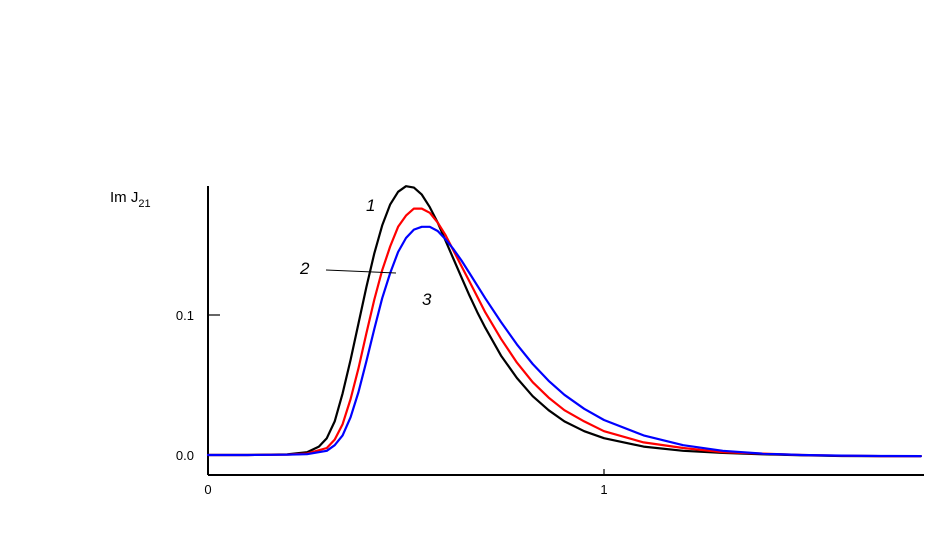 The width and height of the screenshot is (926, 545). What do you see at coordinates (185, 315) in the screenshot?
I see `y-tick-label: 0.1` at bounding box center [185, 315].